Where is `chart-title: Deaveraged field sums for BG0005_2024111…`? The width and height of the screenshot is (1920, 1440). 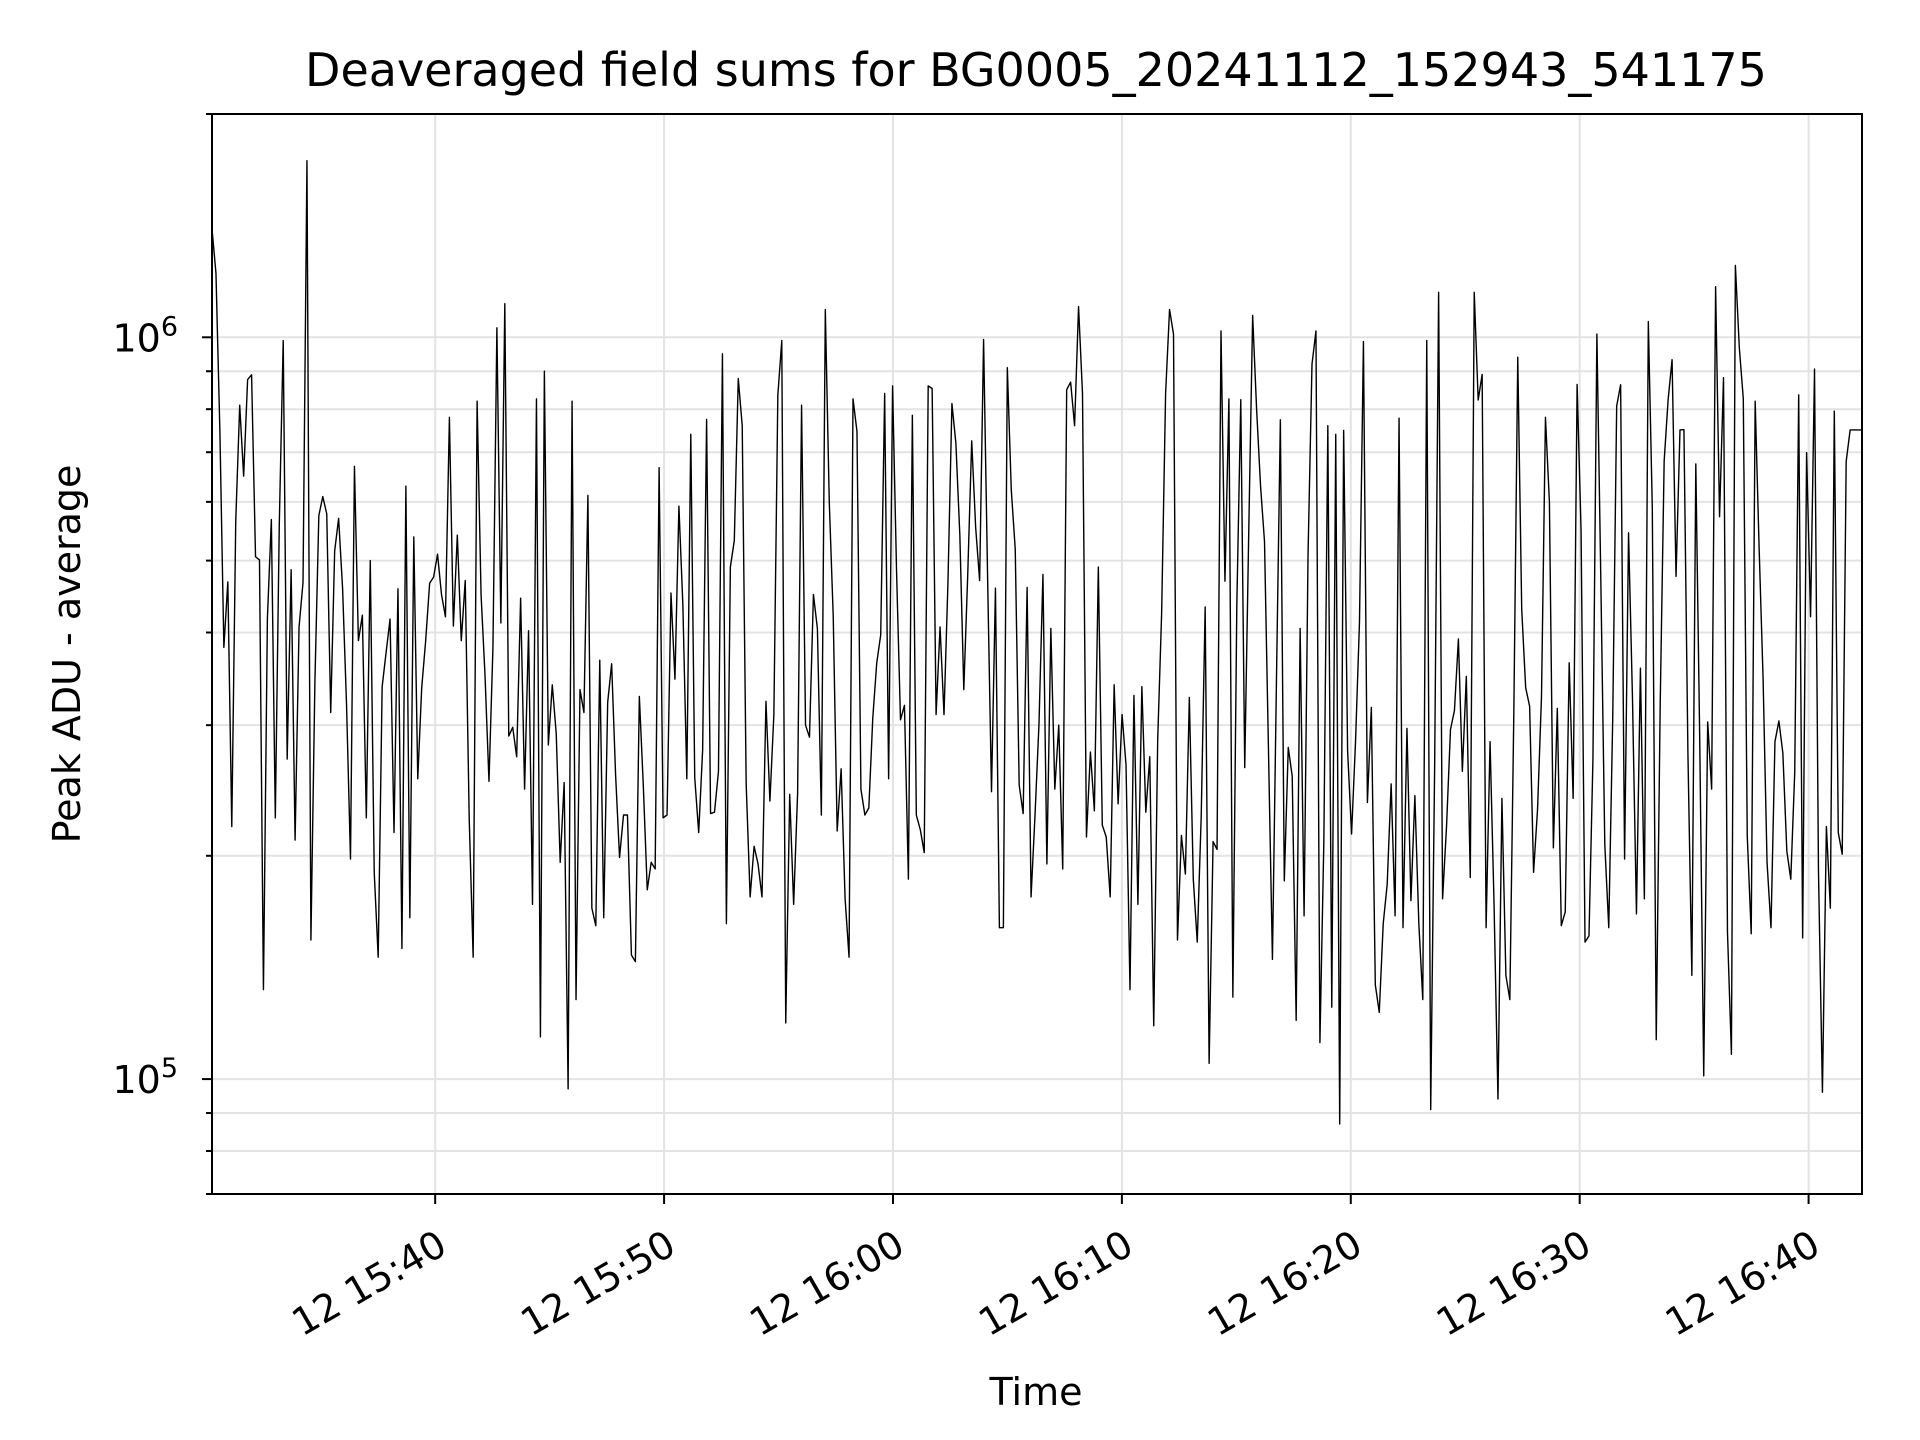
chart-title: Deaveraged field sums for BG0005_2024111… is located at coordinates (1036, 70).